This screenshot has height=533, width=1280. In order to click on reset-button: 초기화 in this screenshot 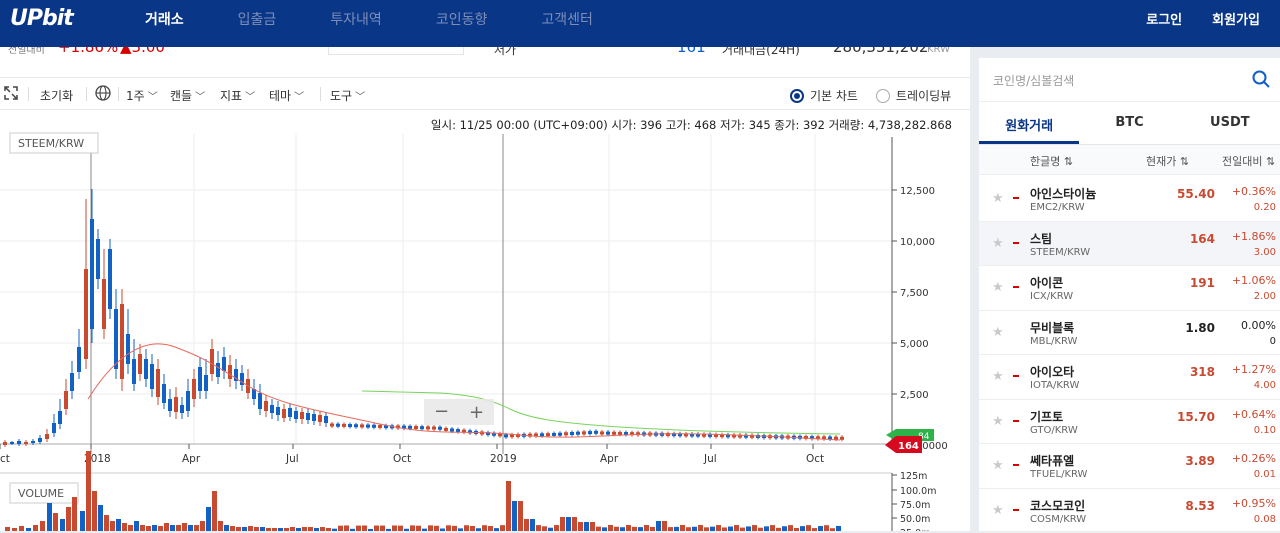, I will do `click(56, 95)`.